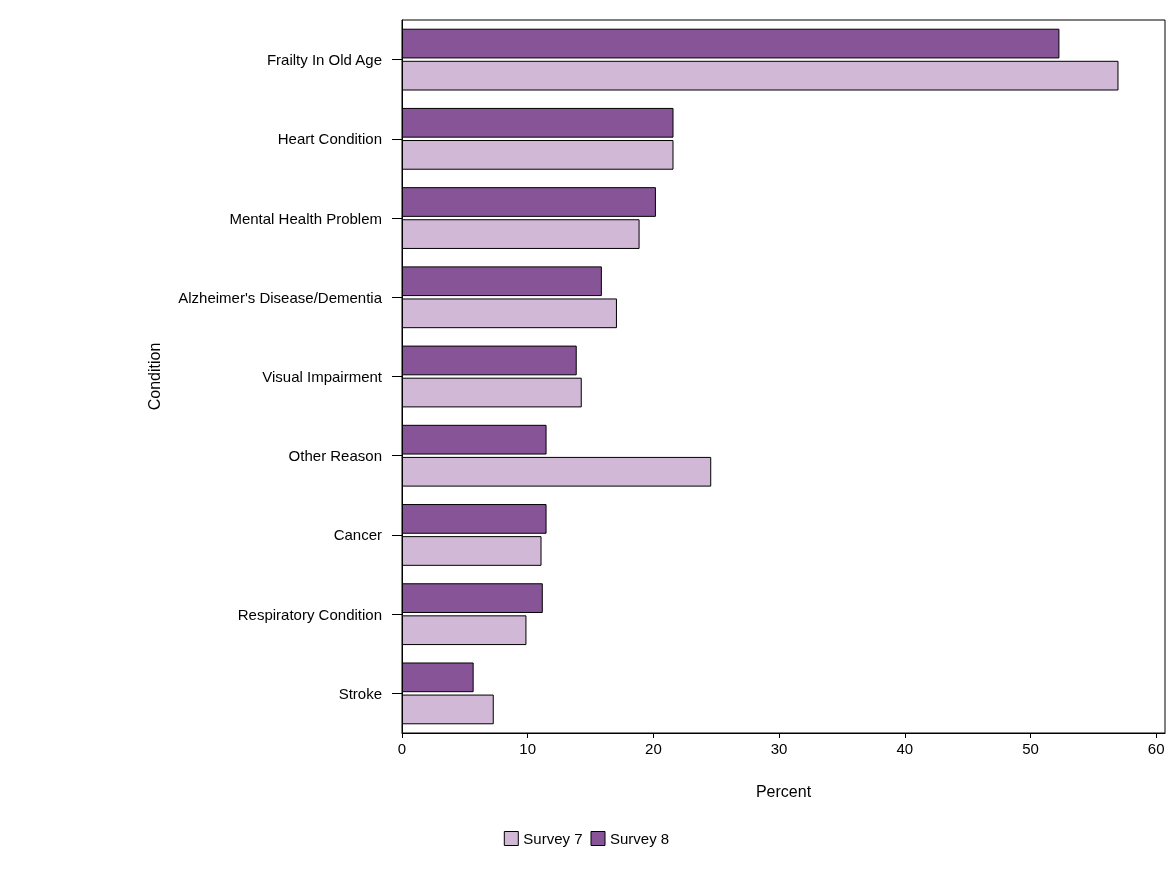 The height and width of the screenshot is (873, 1173). I want to click on y-tick-label: Other Reason, so click(335, 456).